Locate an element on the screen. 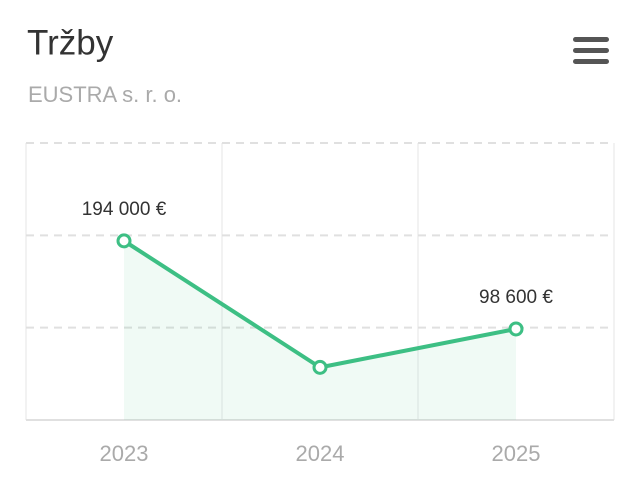 The image size is (640, 480). chart-subtitle: EUSTRA s. r. o. is located at coordinates (105, 94).